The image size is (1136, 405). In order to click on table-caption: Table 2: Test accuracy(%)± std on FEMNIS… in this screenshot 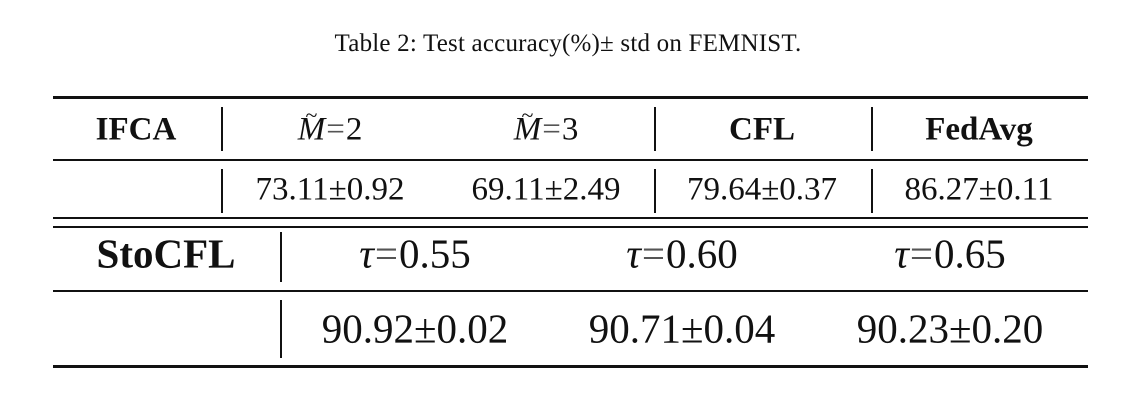, I will do `click(568, 43)`.